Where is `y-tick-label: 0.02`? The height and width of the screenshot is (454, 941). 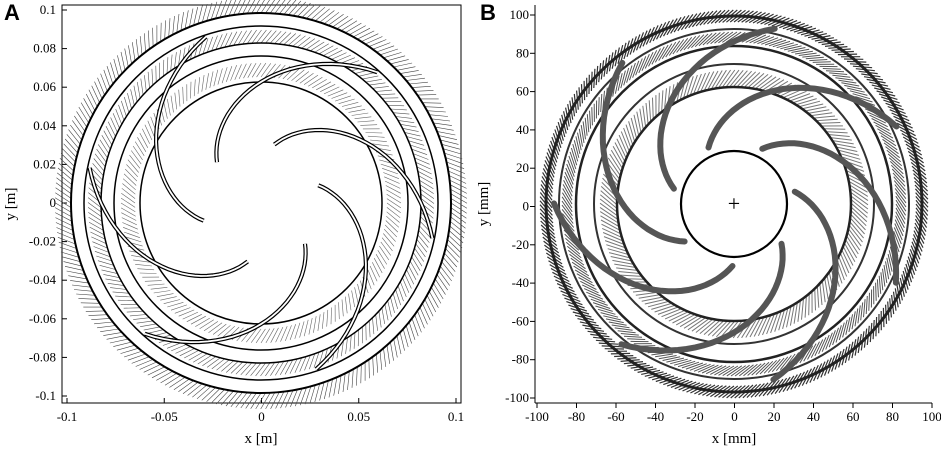
y-tick-label: 0.02 is located at coordinates (44, 163).